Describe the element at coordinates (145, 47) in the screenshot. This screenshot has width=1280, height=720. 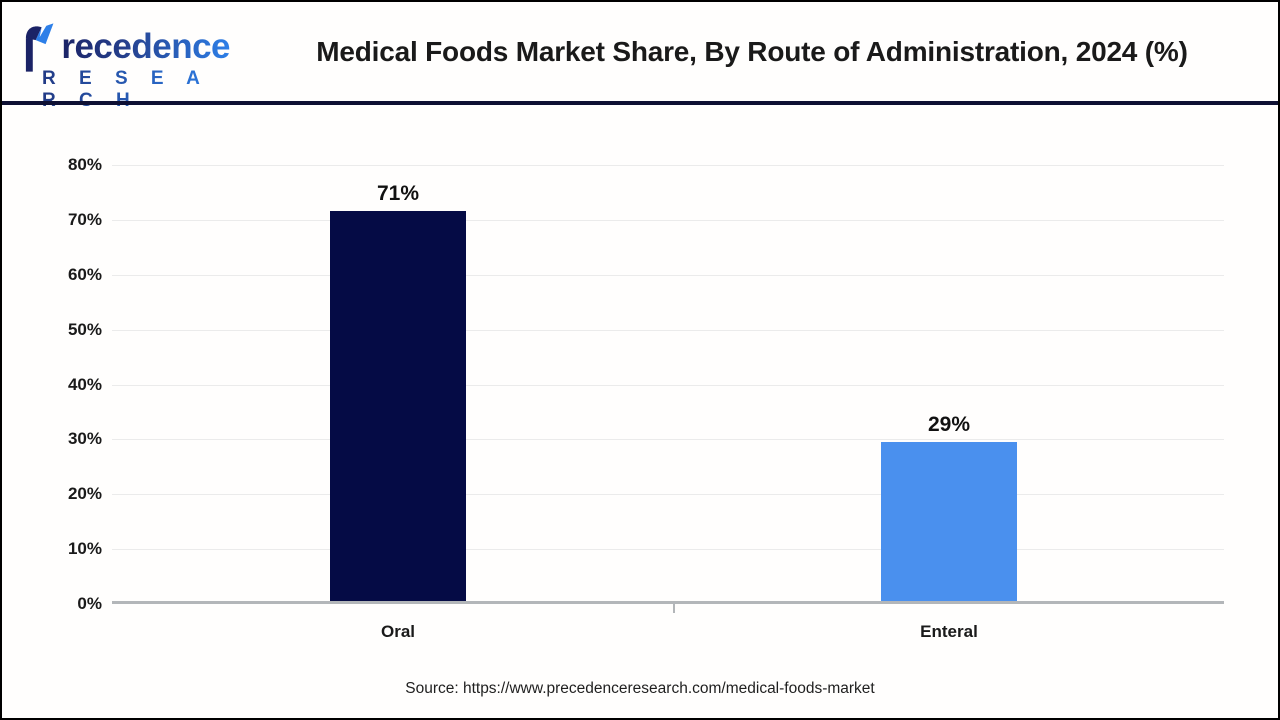
I see `logo-brand-text: recedence` at that location.